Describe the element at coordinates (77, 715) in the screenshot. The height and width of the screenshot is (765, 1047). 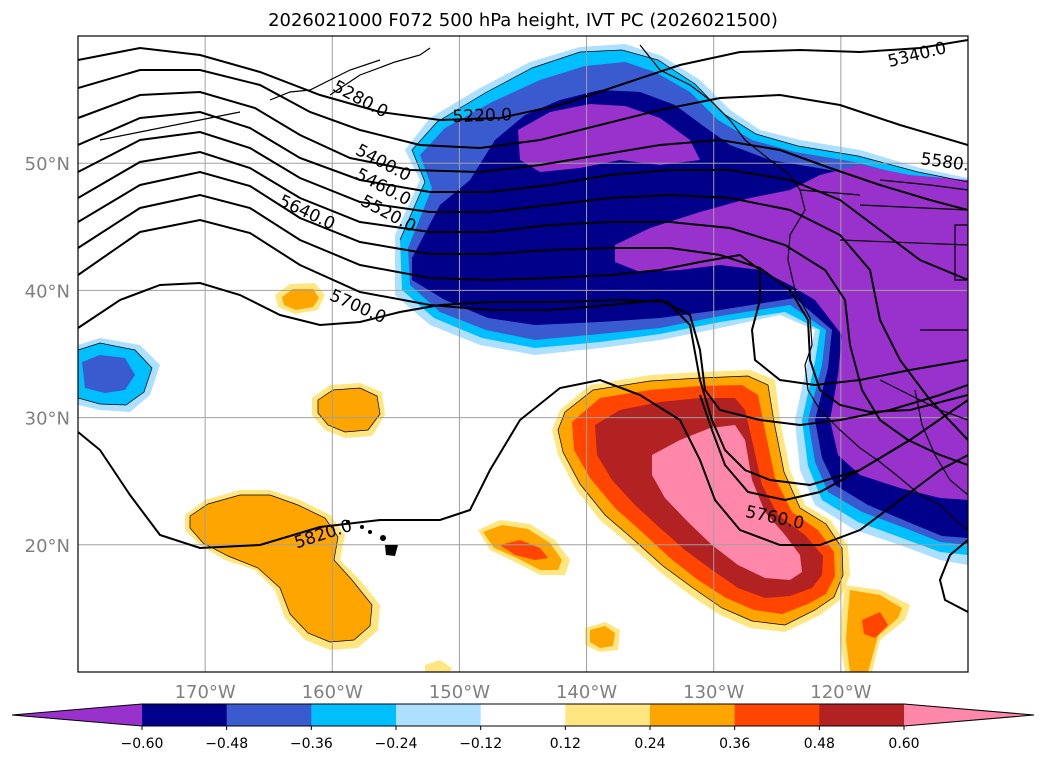
I see `colorbar-extend-low` at that location.